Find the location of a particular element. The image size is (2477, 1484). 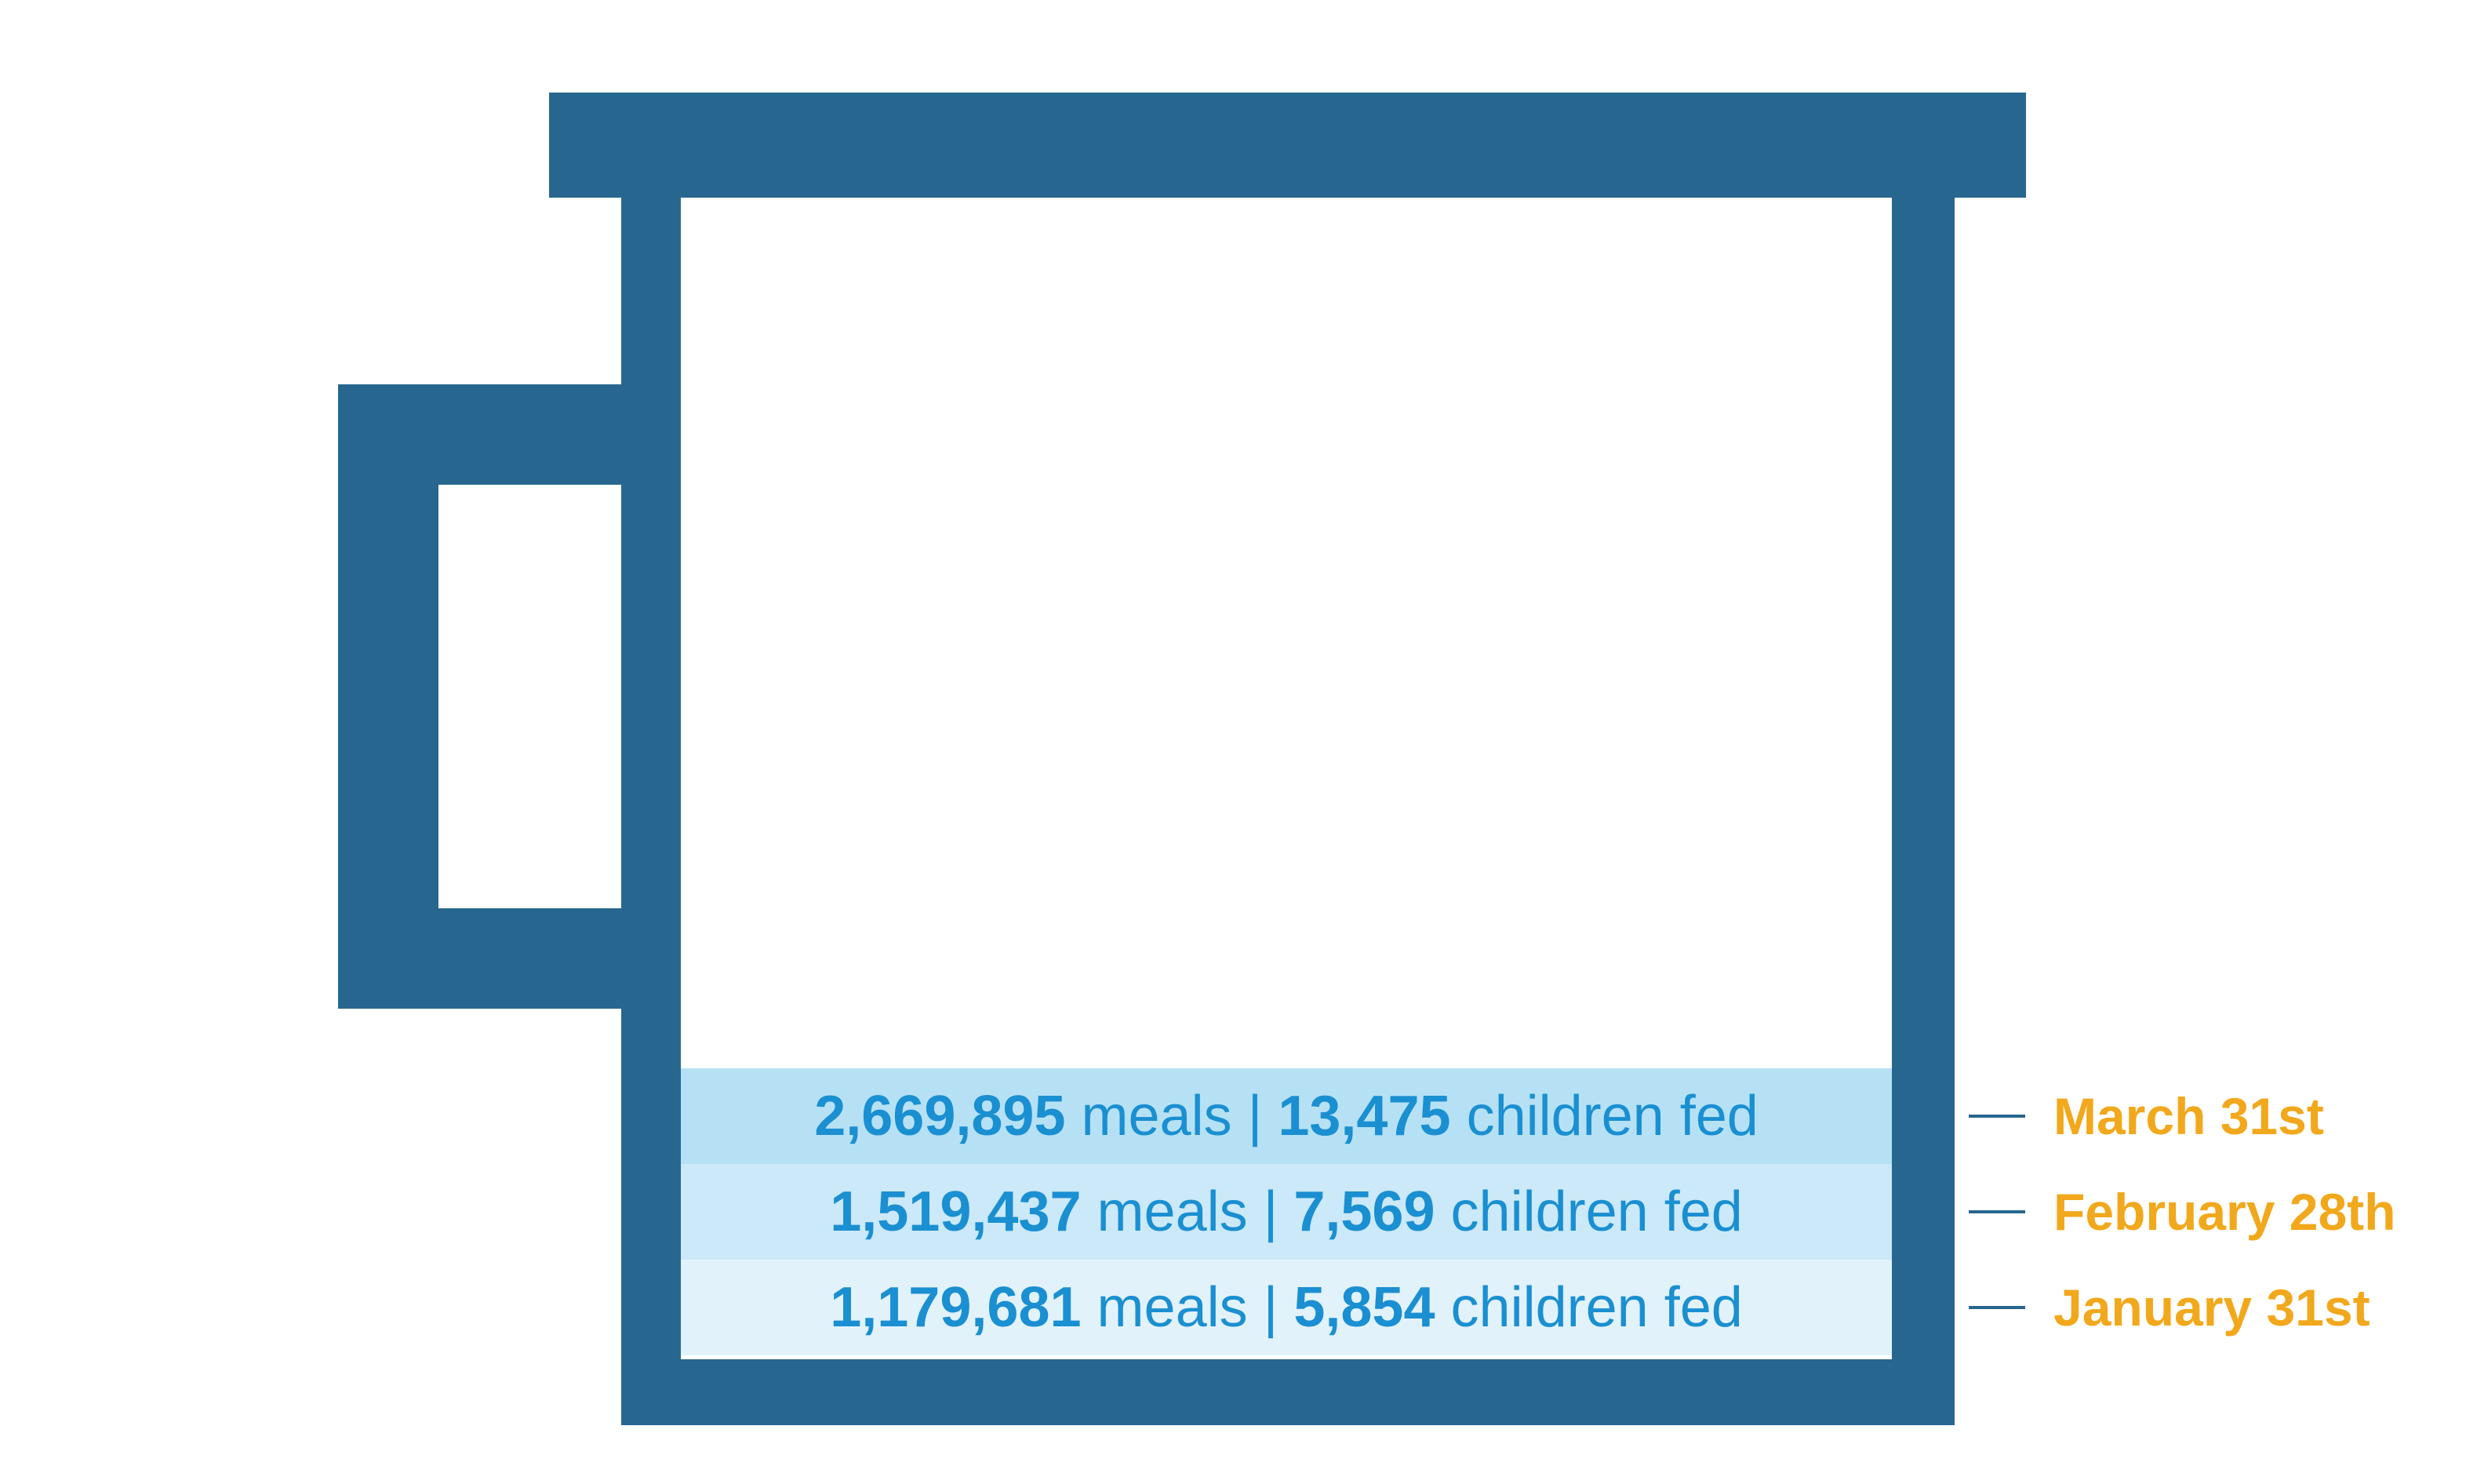

date-marker-january: January 31st is located at coordinates (2169, 1307).